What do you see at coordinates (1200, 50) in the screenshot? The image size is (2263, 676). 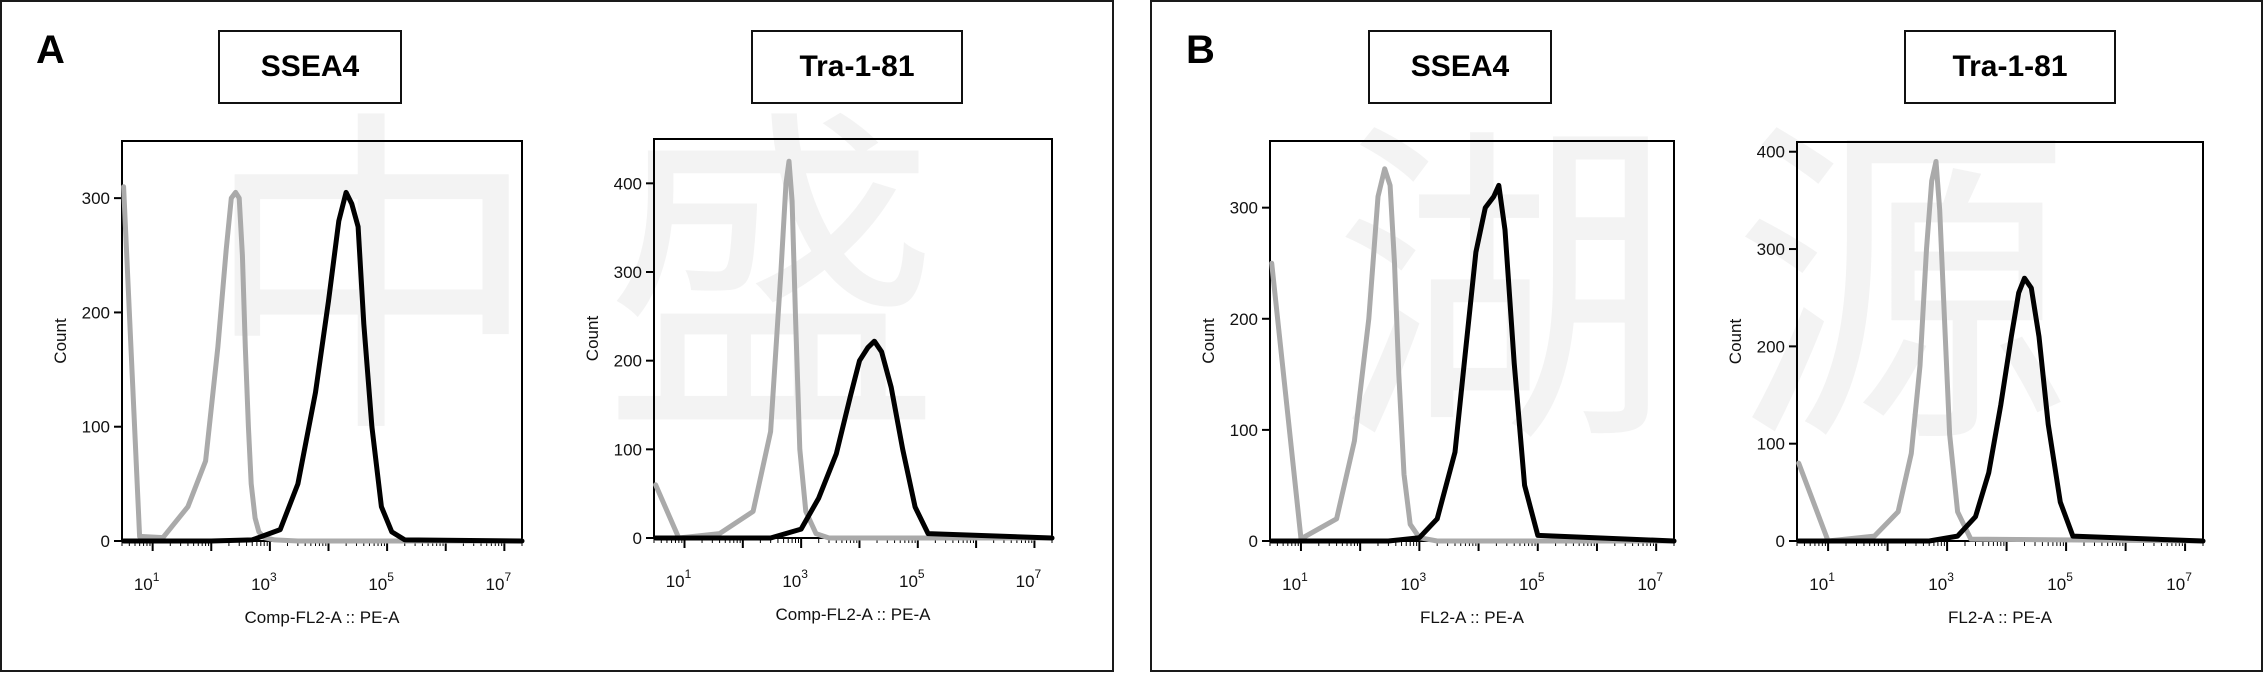 I see `panel-letter: B` at bounding box center [1200, 50].